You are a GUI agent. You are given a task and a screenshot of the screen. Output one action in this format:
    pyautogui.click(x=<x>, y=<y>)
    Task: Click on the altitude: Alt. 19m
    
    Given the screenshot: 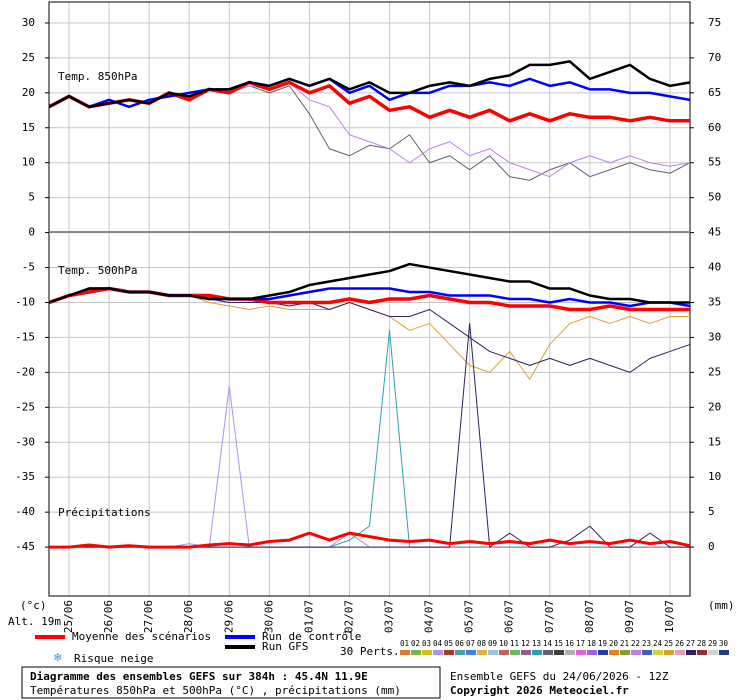 What is the action you would take?
    pyautogui.click(x=34, y=621)
    